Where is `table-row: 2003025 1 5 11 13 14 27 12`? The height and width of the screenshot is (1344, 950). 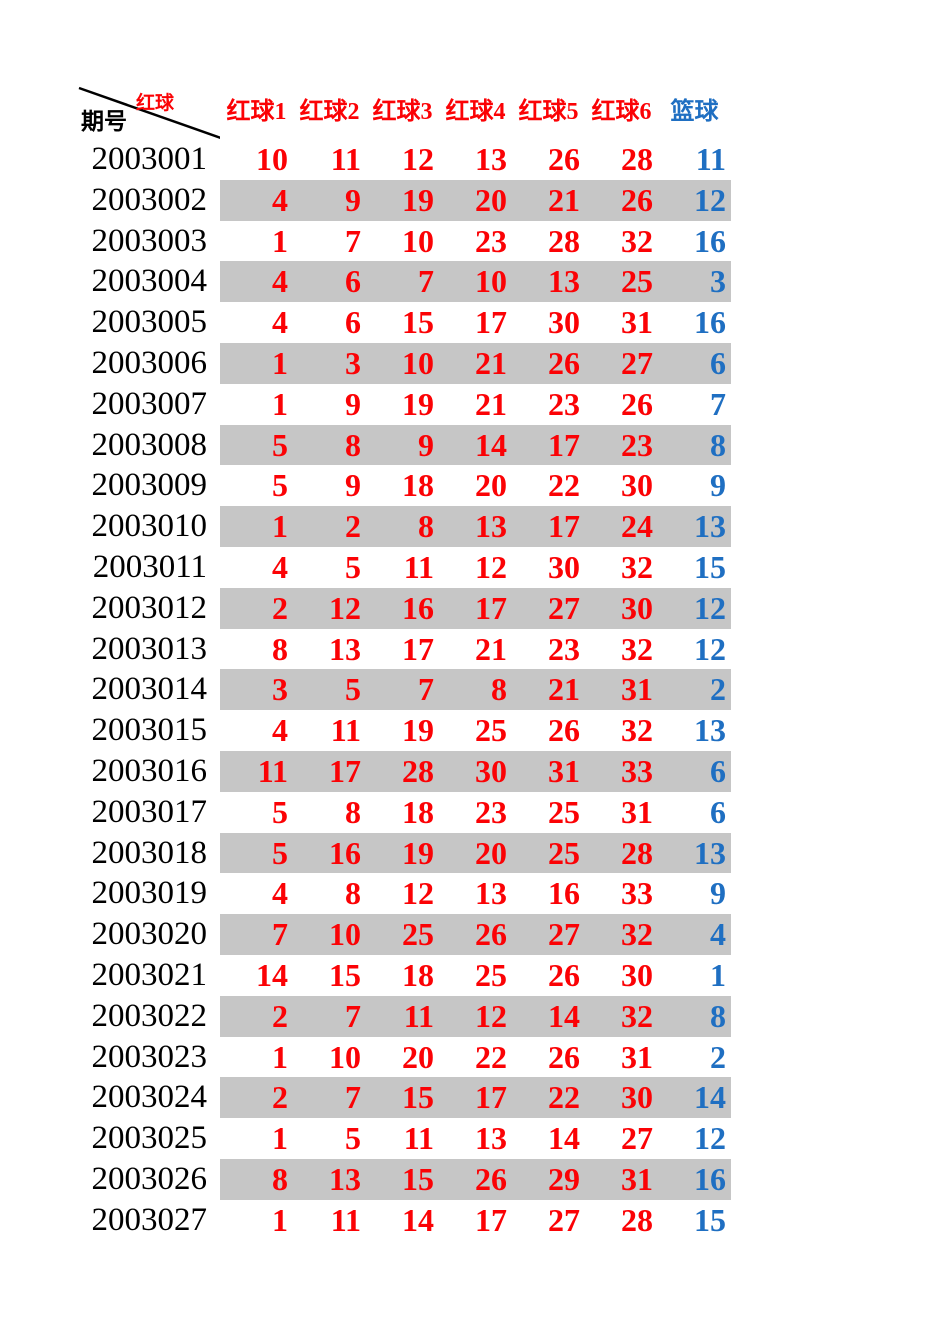
table-row: 2003025 1 5 11 13 14 27 12 is located at coordinates (403, 1138).